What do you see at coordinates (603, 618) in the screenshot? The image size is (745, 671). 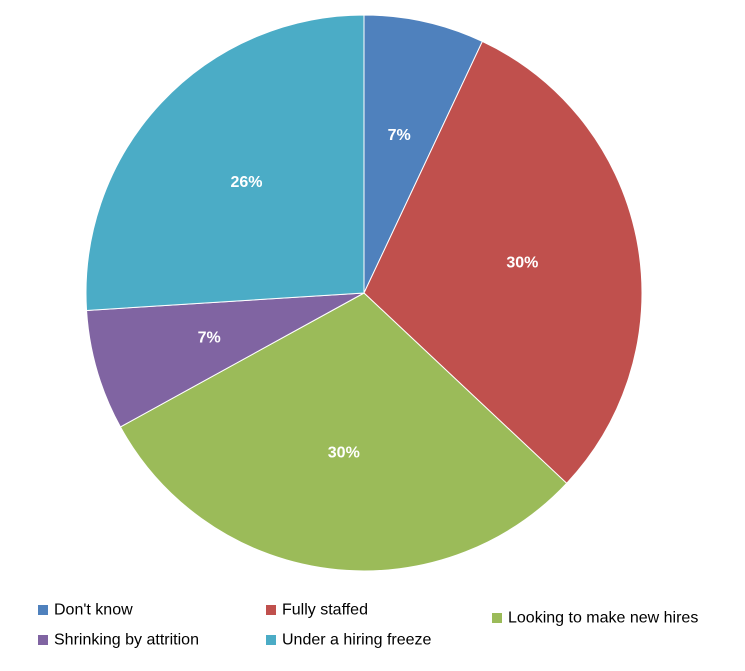 I see `legend-label-looking-to-make-new-hires: Looking to make new hires` at bounding box center [603, 618].